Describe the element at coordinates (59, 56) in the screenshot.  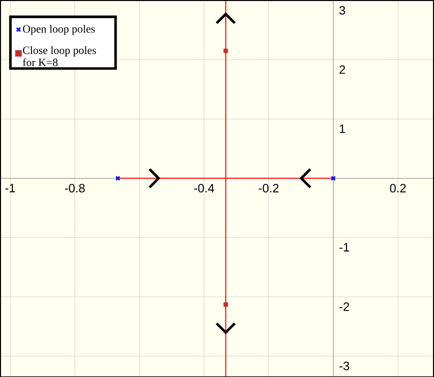
I see `legend-label: Close loop poles for K=8` at that location.